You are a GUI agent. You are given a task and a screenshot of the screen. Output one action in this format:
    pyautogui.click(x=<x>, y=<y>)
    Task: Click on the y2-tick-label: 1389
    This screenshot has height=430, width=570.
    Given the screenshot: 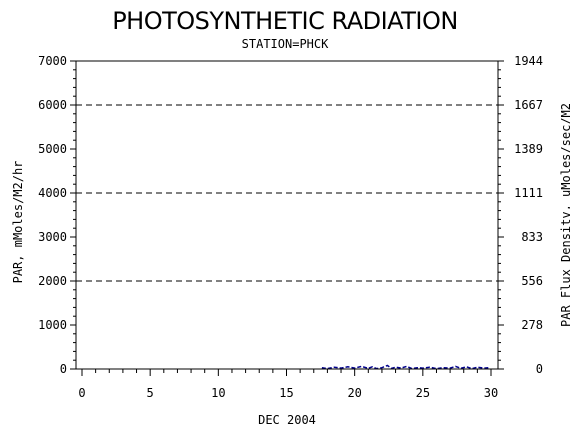 What is the action you would take?
    pyautogui.click(x=528, y=149)
    